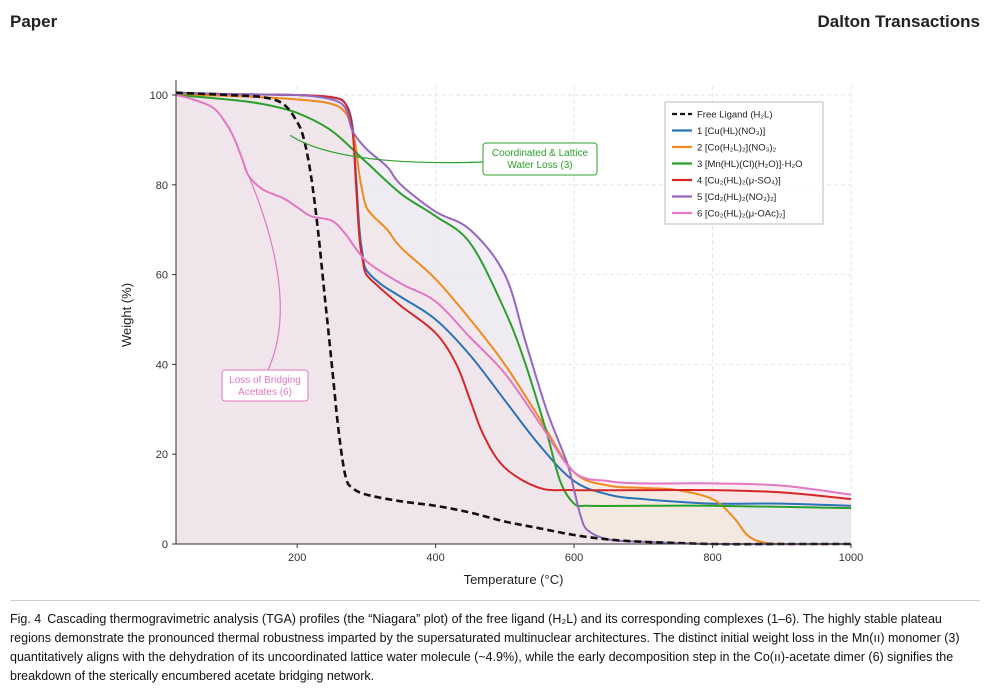  Describe the element at coordinates (851, 558) in the screenshot. I see `x-tick-label: 1000` at that location.